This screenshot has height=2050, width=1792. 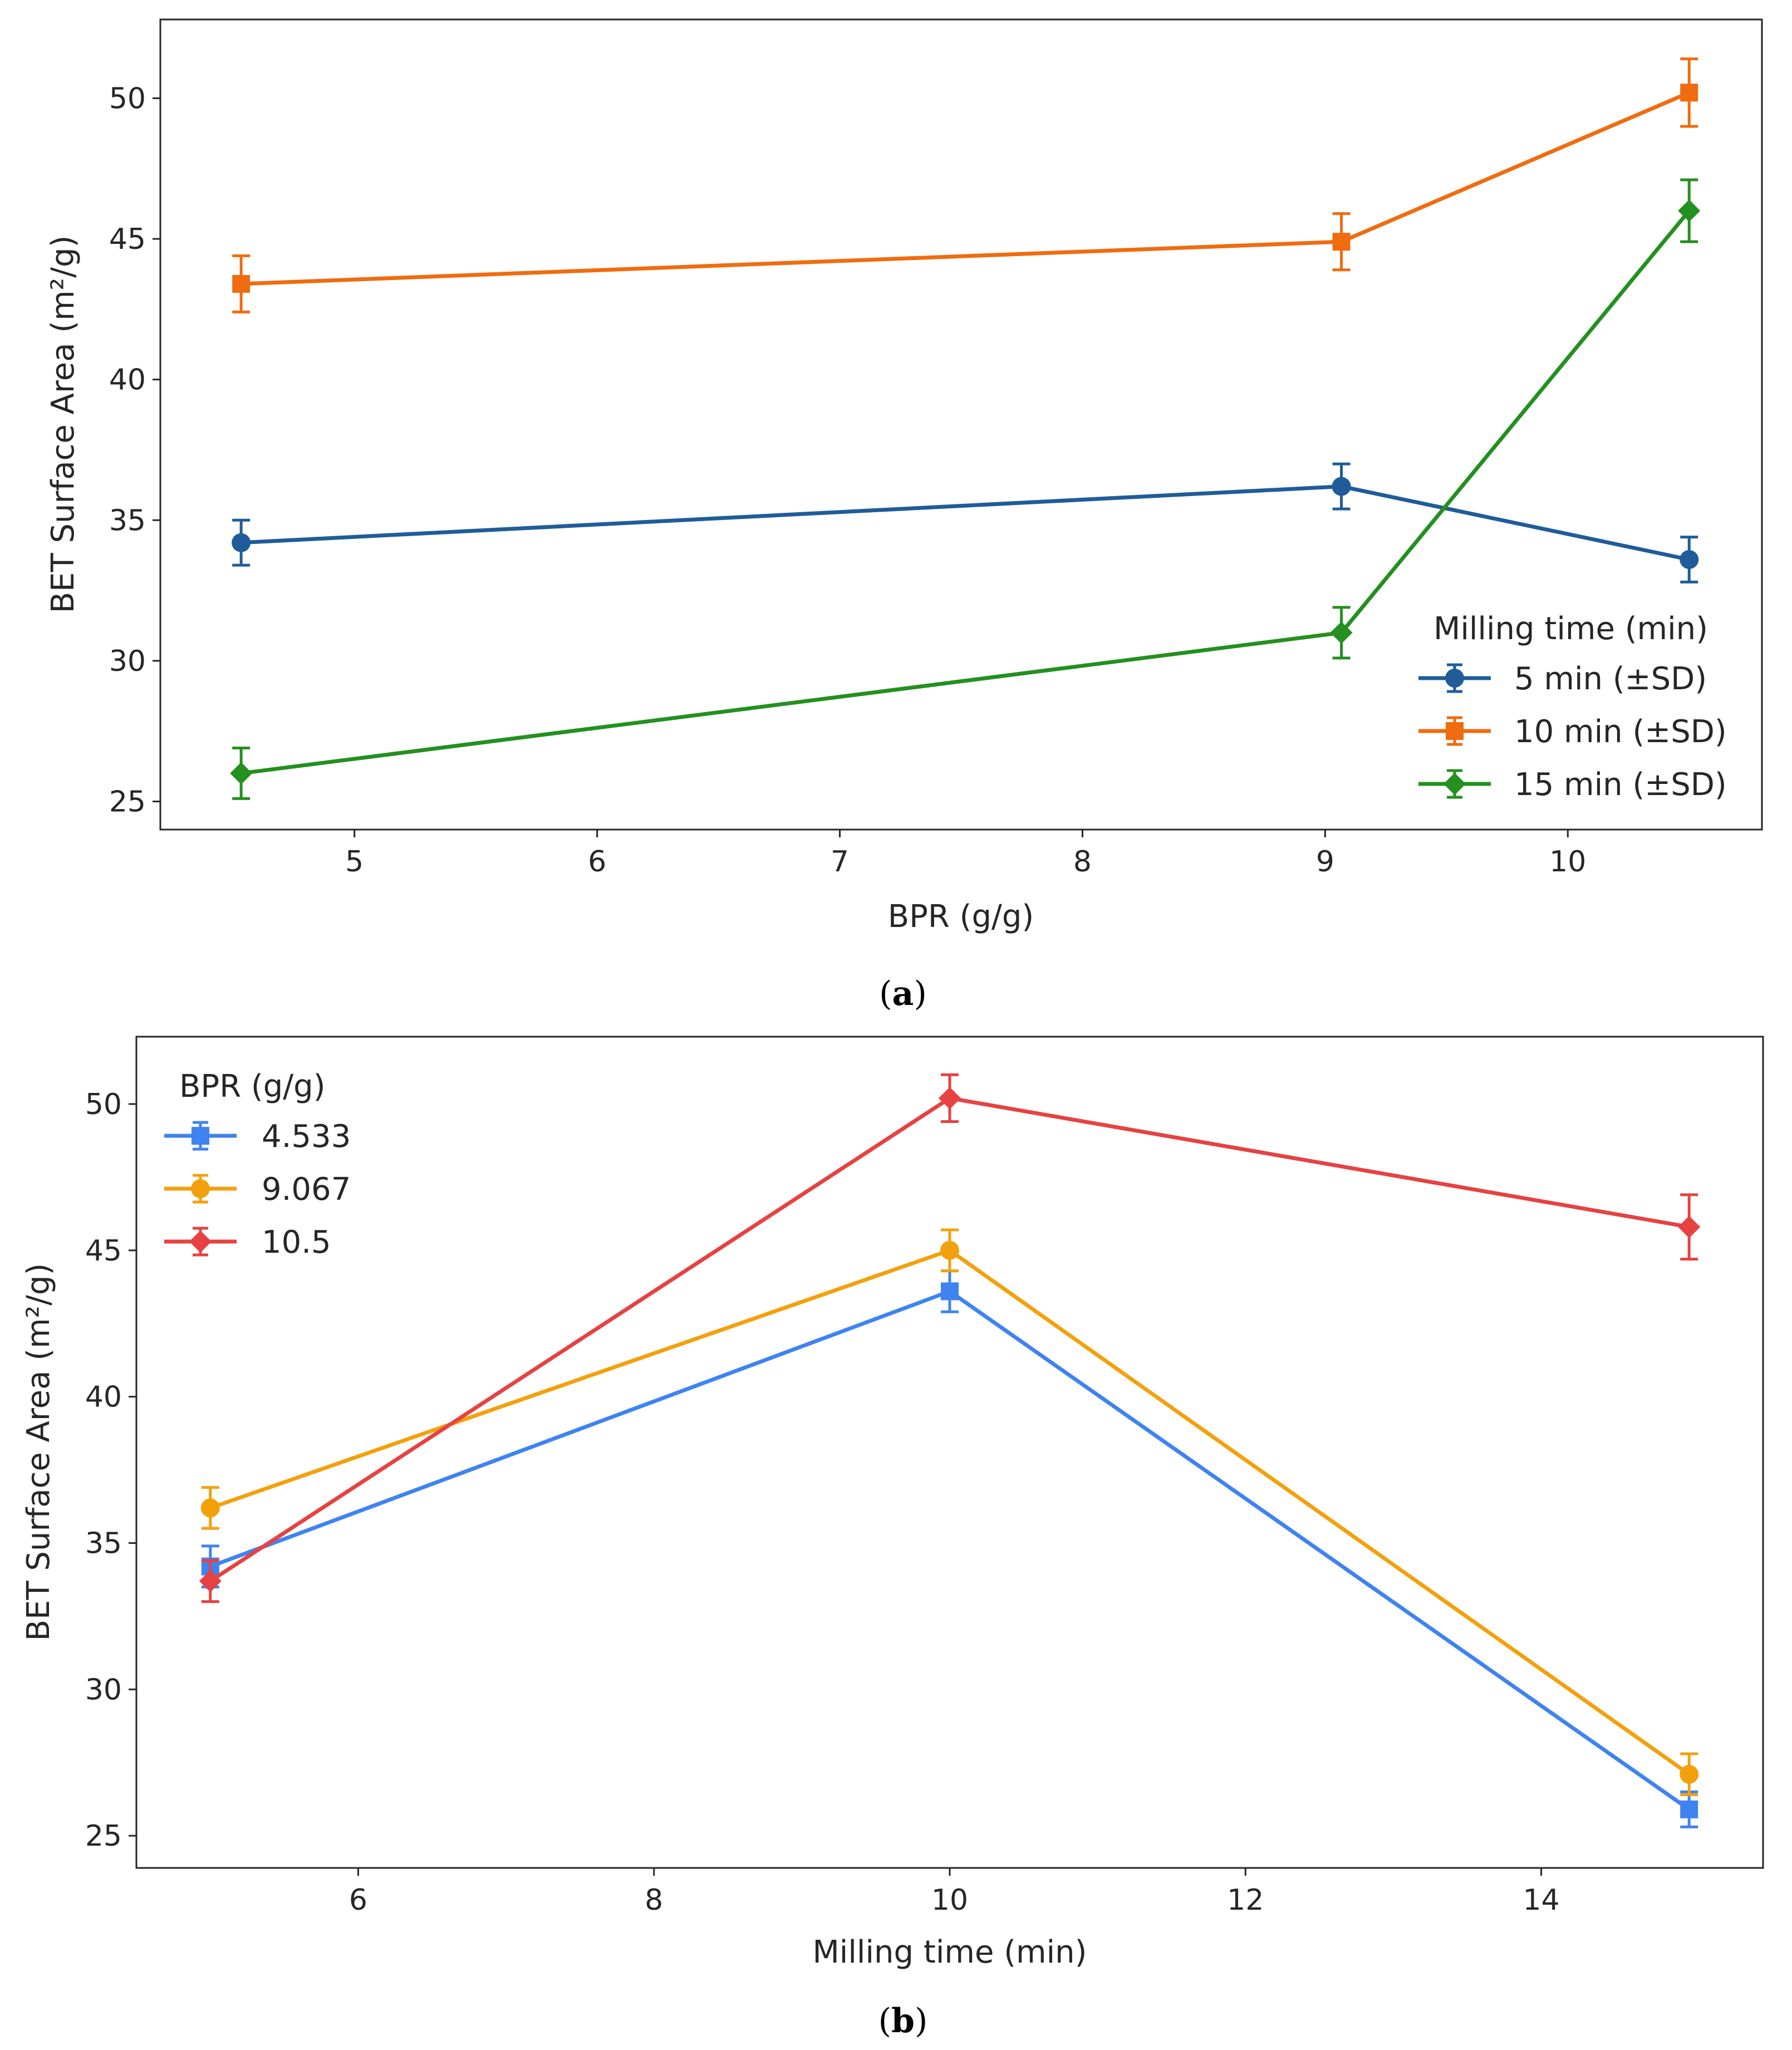 What do you see at coordinates (1567, 862) in the screenshot?
I see `chart-a-xtick-label: 10` at bounding box center [1567, 862].